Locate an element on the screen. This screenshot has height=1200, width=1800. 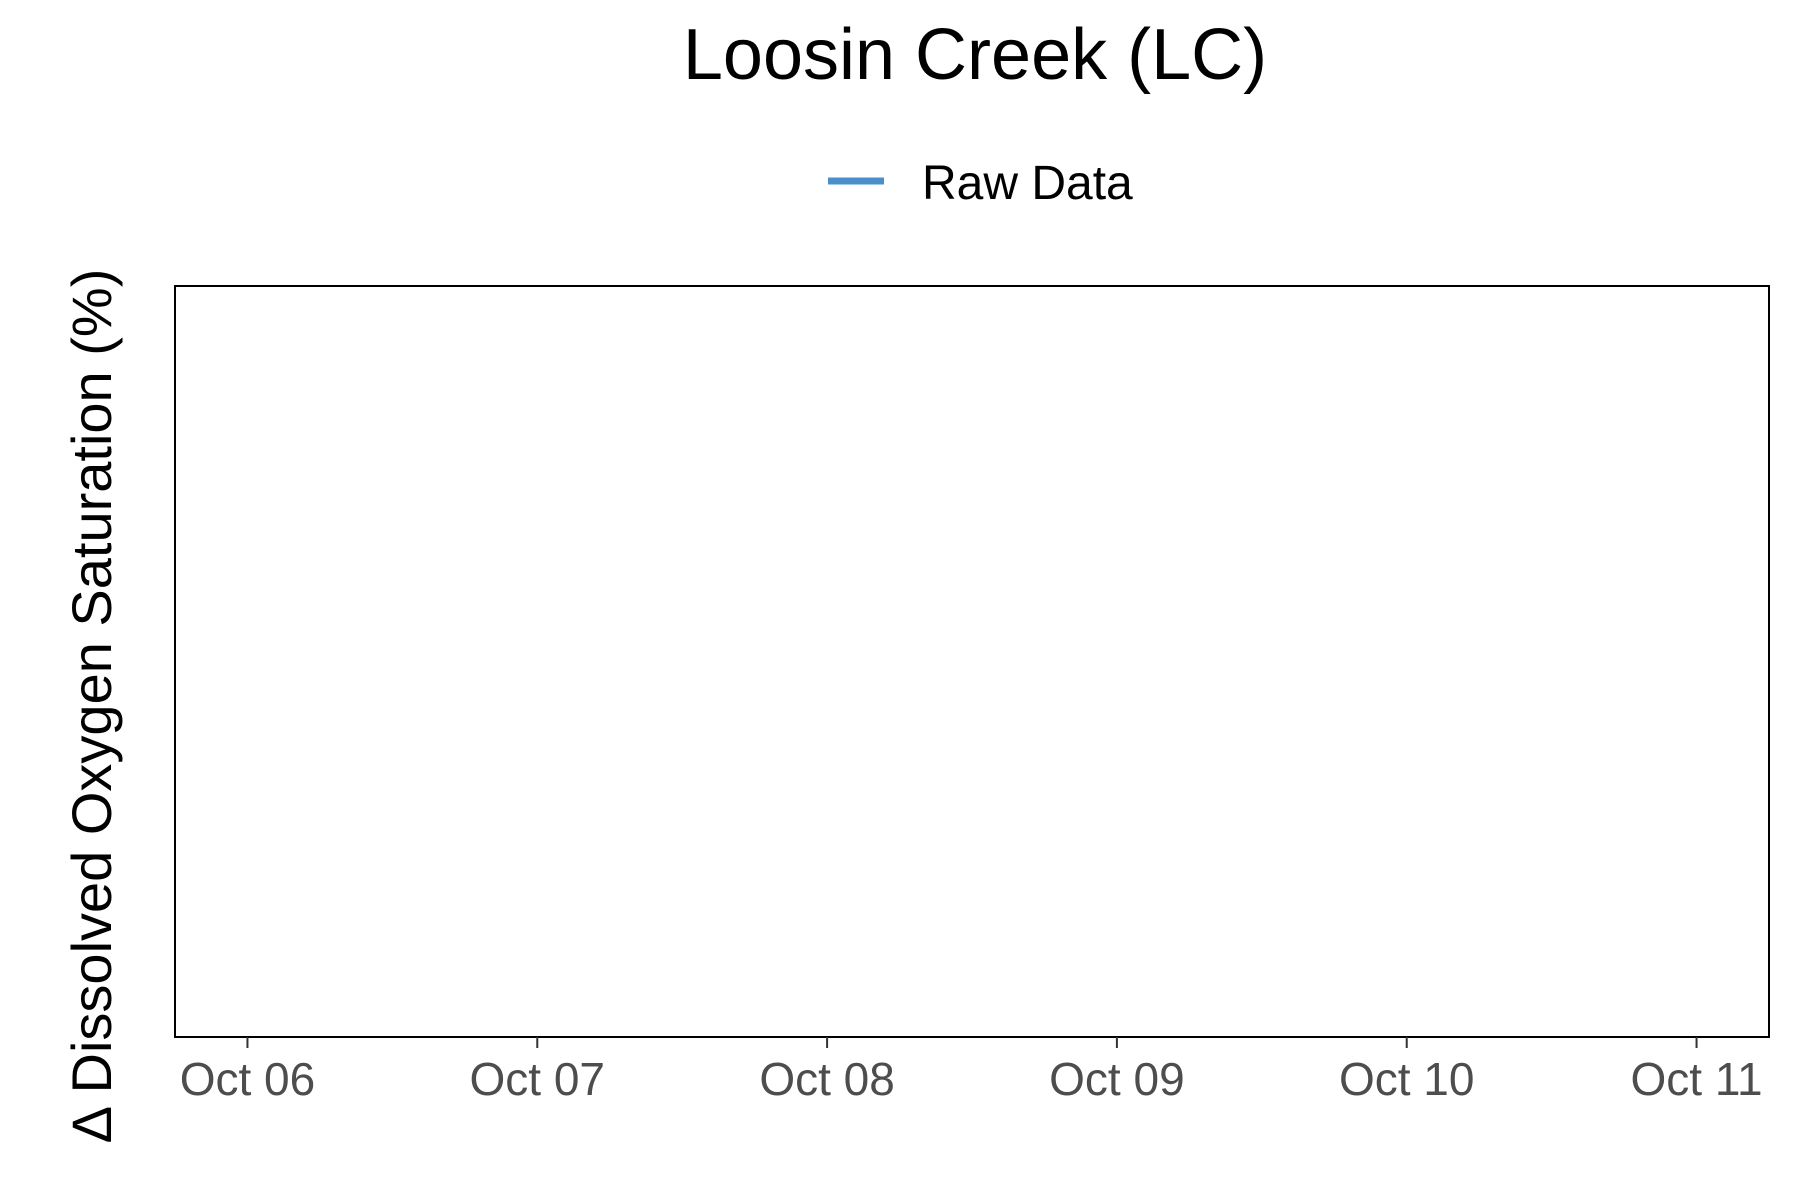
legend: Raw Data is located at coordinates (980, 183).